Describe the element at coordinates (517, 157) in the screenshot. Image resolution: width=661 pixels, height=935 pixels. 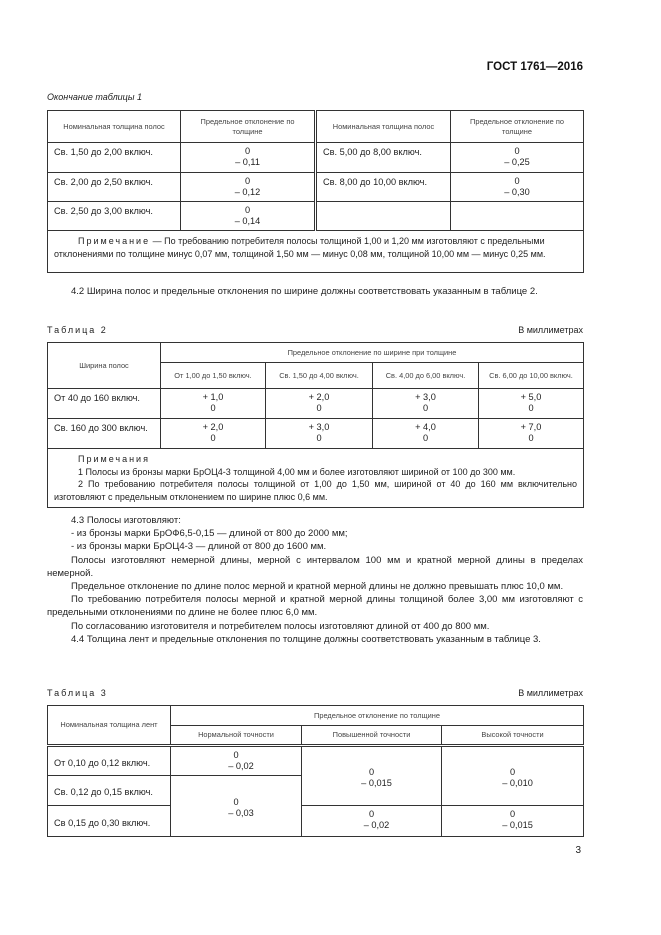
I see `cell: 0– 0,25` at that location.